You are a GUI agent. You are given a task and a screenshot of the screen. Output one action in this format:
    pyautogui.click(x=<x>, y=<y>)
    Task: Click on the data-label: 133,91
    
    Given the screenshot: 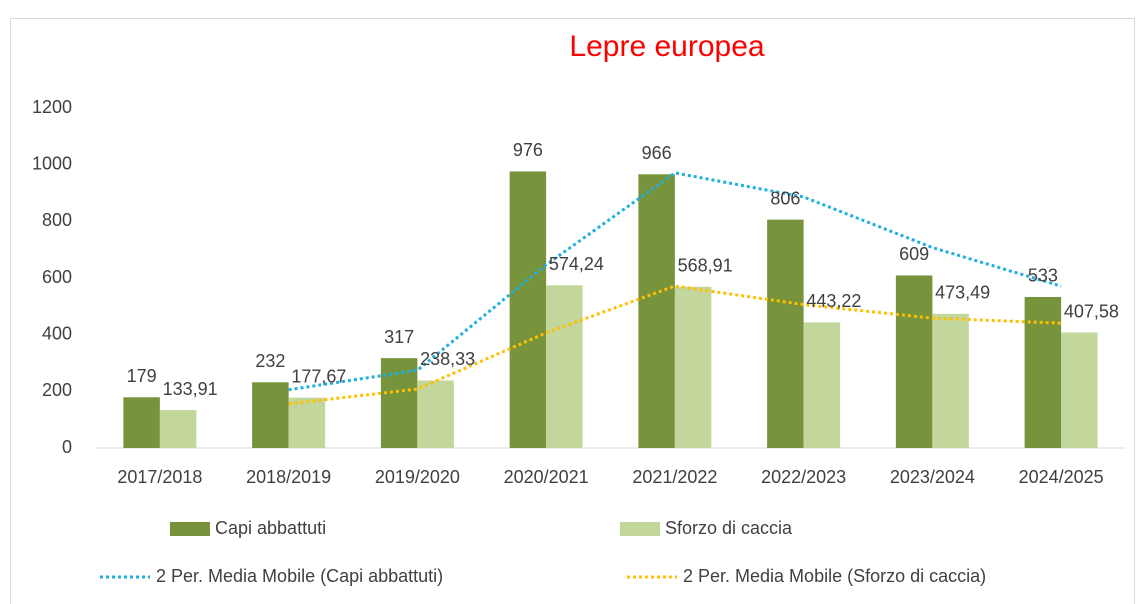 What is the action you would take?
    pyautogui.click(x=190, y=389)
    